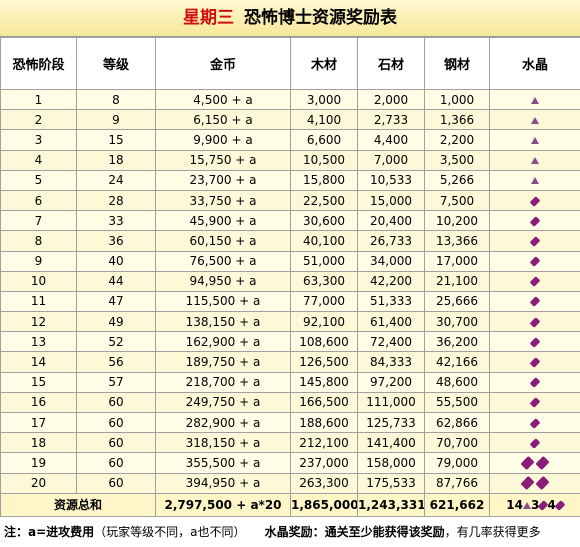 This screenshot has height=547, width=580. What do you see at coordinates (116, 342) in the screenshot?
I see `level-cell: 52` at bounding box center [116, 342].